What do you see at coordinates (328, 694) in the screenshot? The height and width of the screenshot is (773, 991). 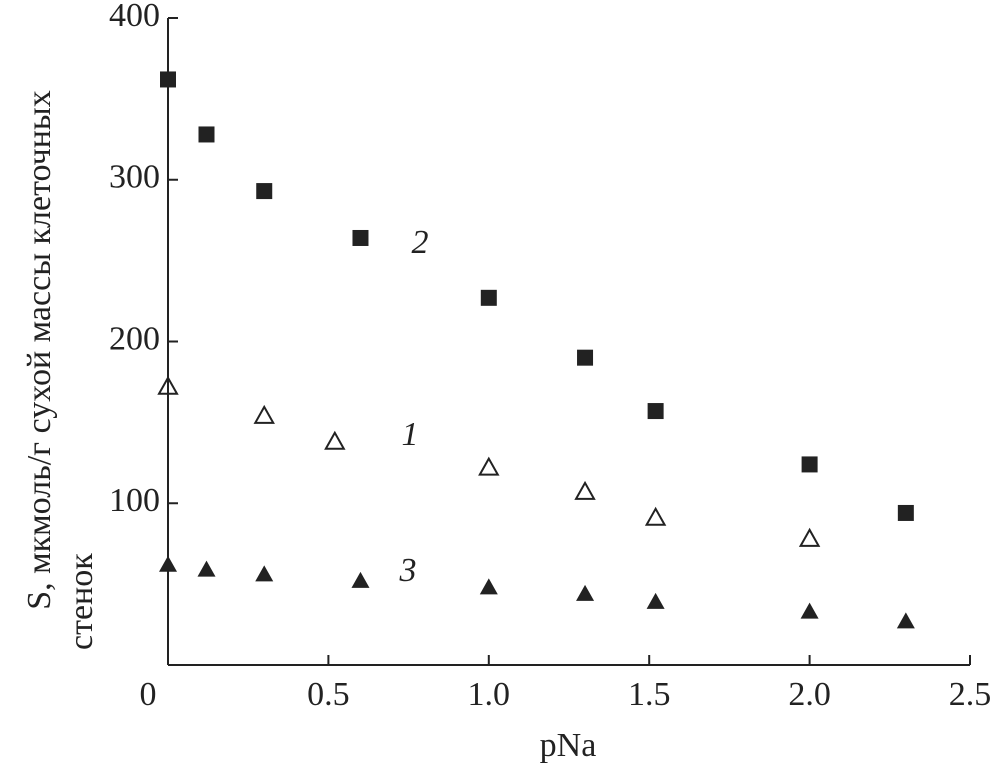 I see `x-tick-label: 0.5` at bounding box center [328, 694].